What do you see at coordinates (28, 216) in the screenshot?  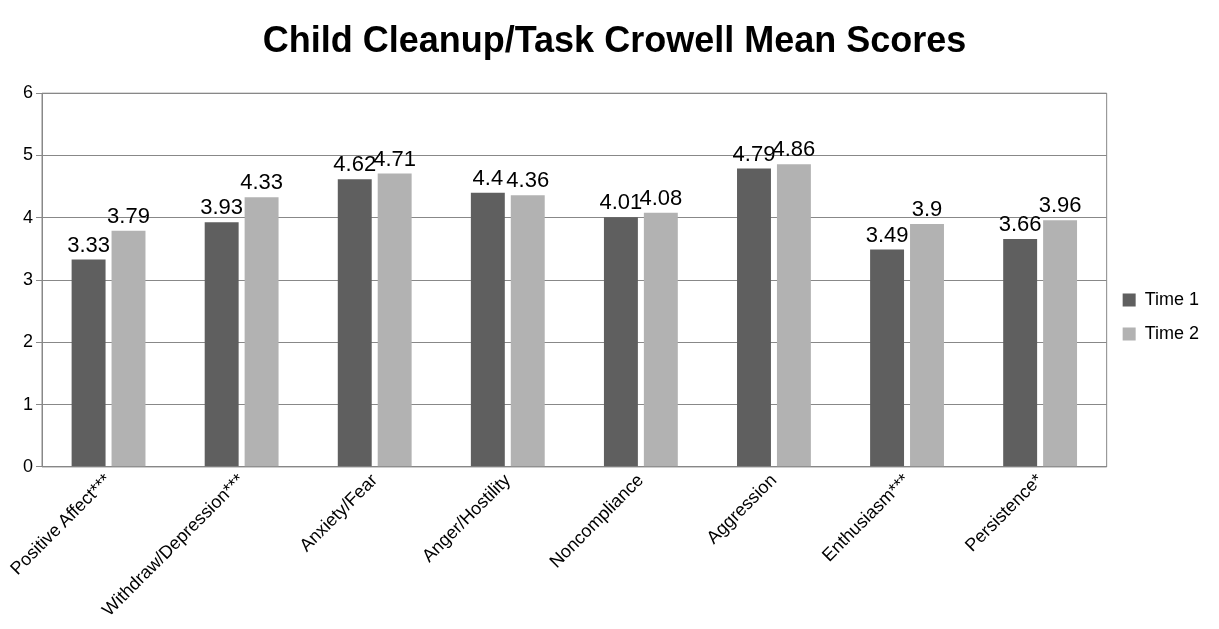 I see `y-tick-label: 4` at bounding box center [28, 216].